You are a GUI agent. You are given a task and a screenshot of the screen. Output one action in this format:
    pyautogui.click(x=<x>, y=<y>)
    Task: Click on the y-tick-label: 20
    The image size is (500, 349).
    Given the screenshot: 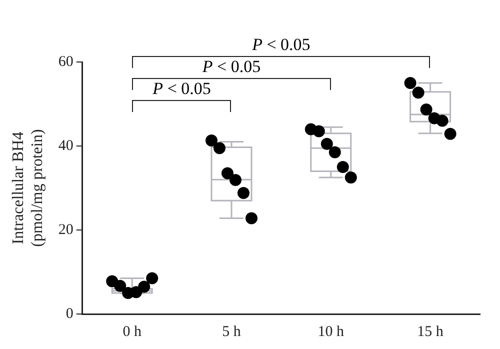 What is the action you would take?
    pyautogui.click(x=66, y=230)
    